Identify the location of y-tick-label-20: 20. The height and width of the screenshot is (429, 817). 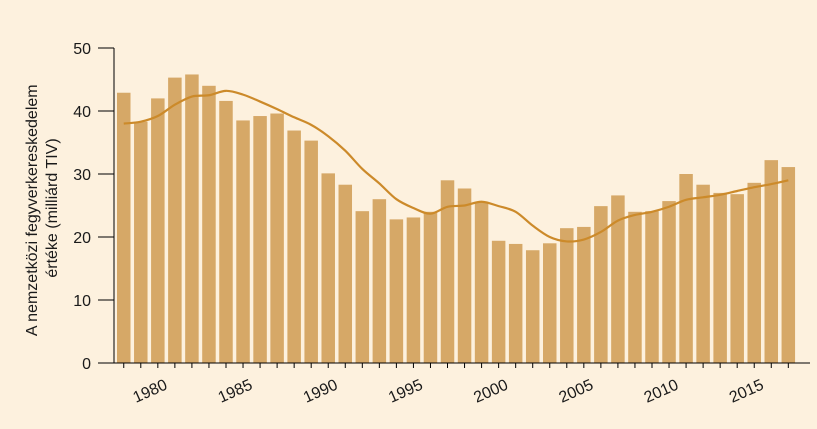
(82, 238).